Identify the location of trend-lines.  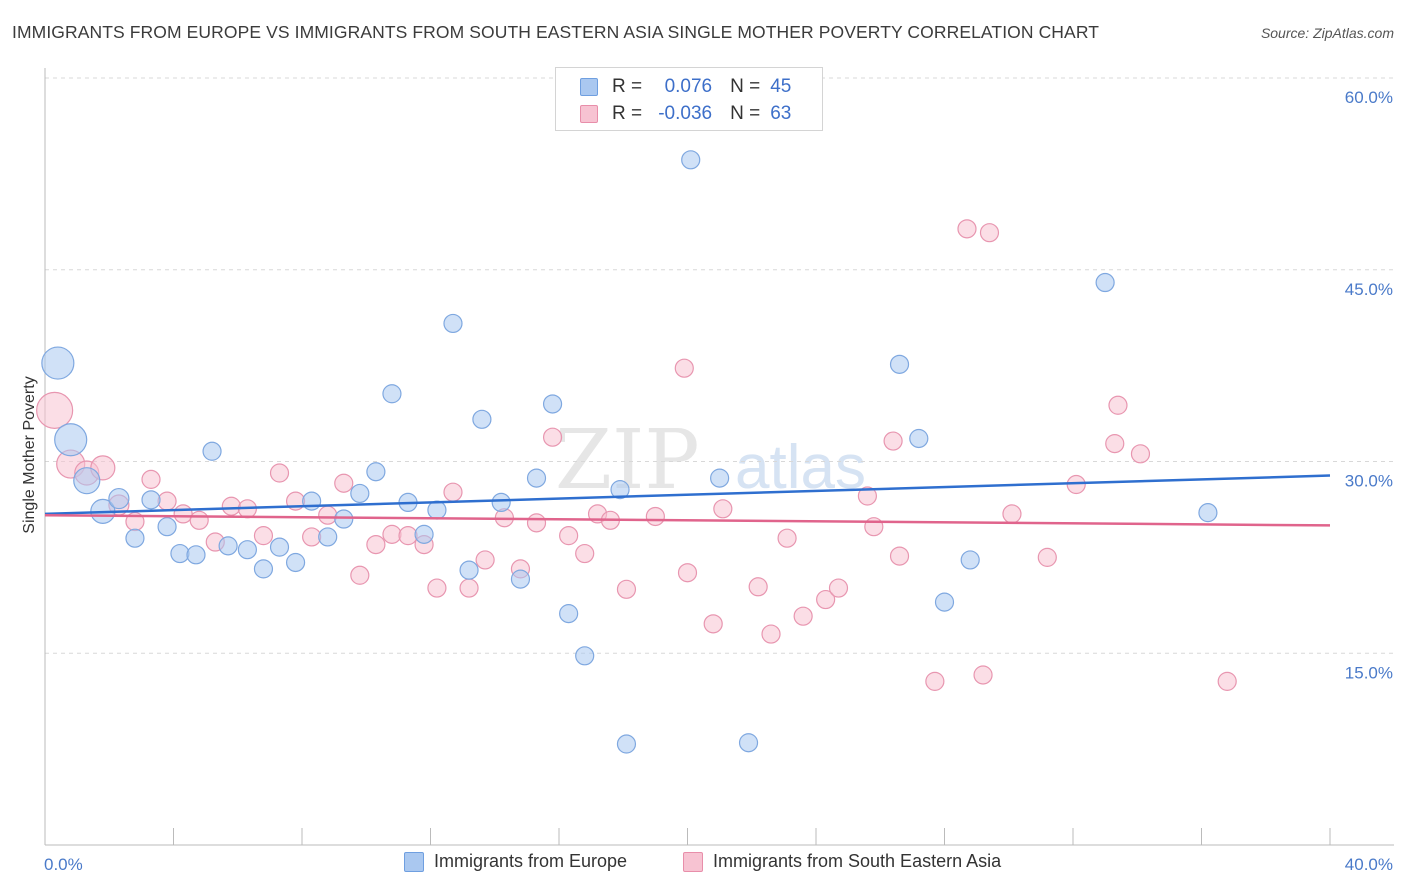
(687, 500).